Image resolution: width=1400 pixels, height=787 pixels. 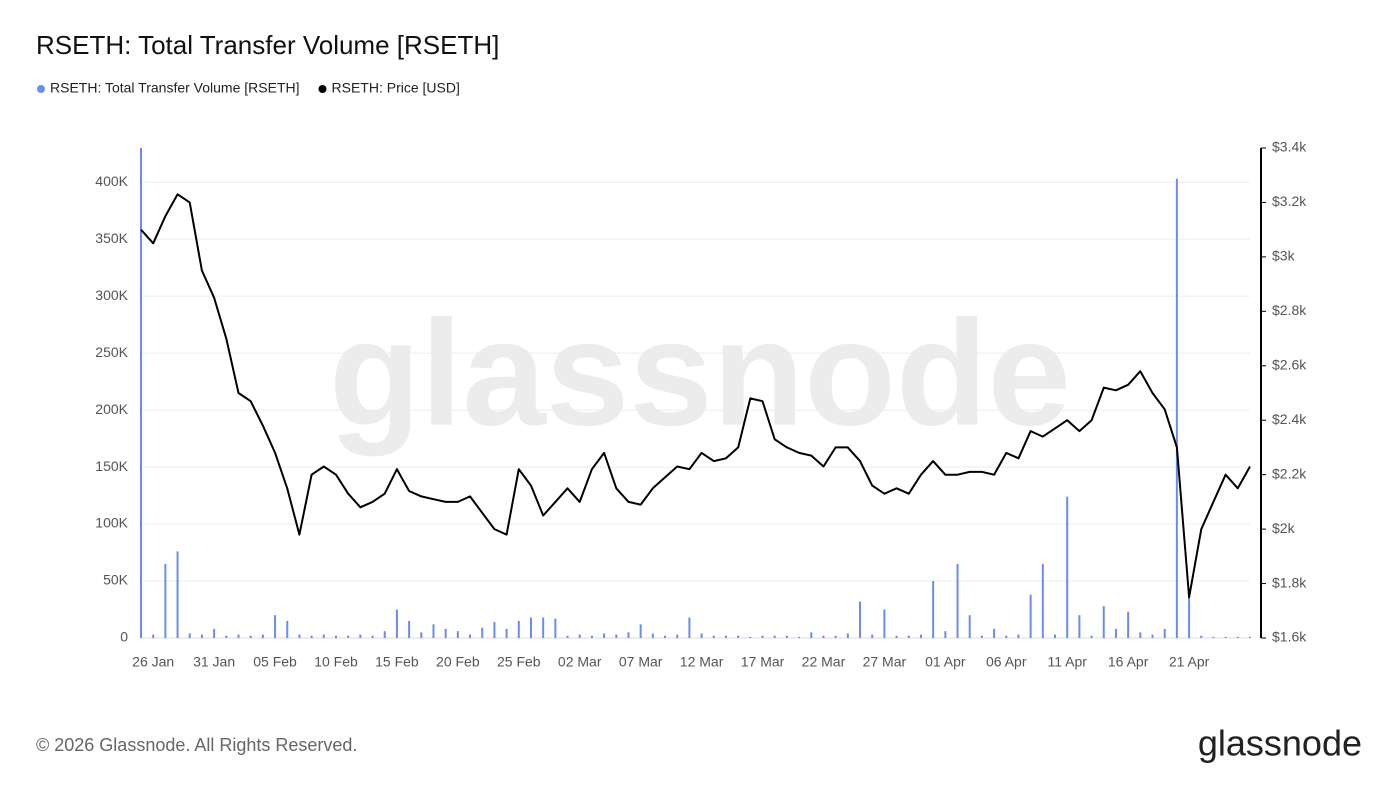 What do you see at coordinates (1006, 662) in the screenshot?
I see `x-tick-label: 06 Apr` at bounding box center [1006, 662].